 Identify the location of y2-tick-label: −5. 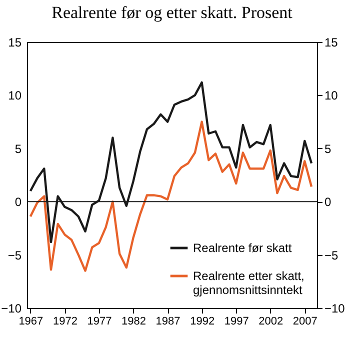
(15, 255).